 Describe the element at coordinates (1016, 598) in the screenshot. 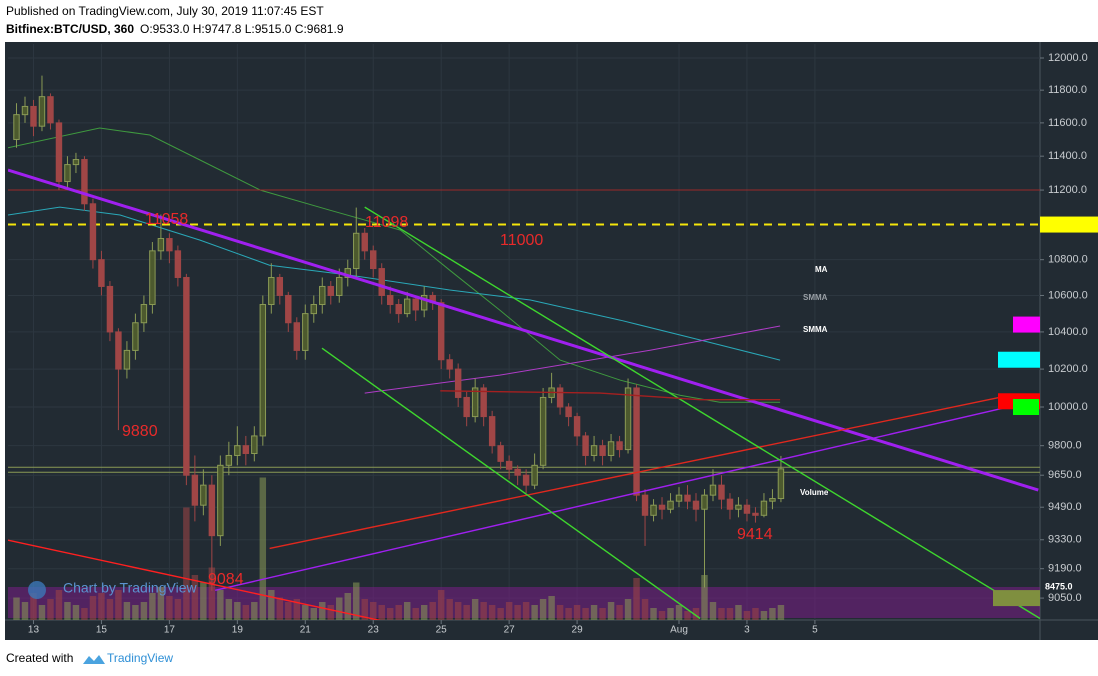

I see `price-marker` at that location.